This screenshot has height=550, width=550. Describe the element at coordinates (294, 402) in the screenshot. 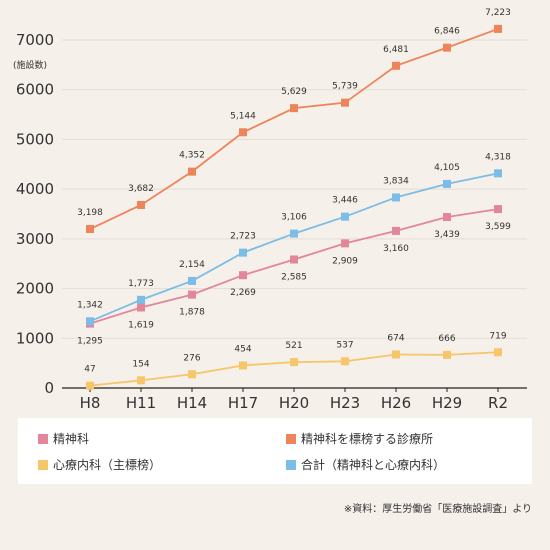

I see `x-tick-label: H20` at that location.